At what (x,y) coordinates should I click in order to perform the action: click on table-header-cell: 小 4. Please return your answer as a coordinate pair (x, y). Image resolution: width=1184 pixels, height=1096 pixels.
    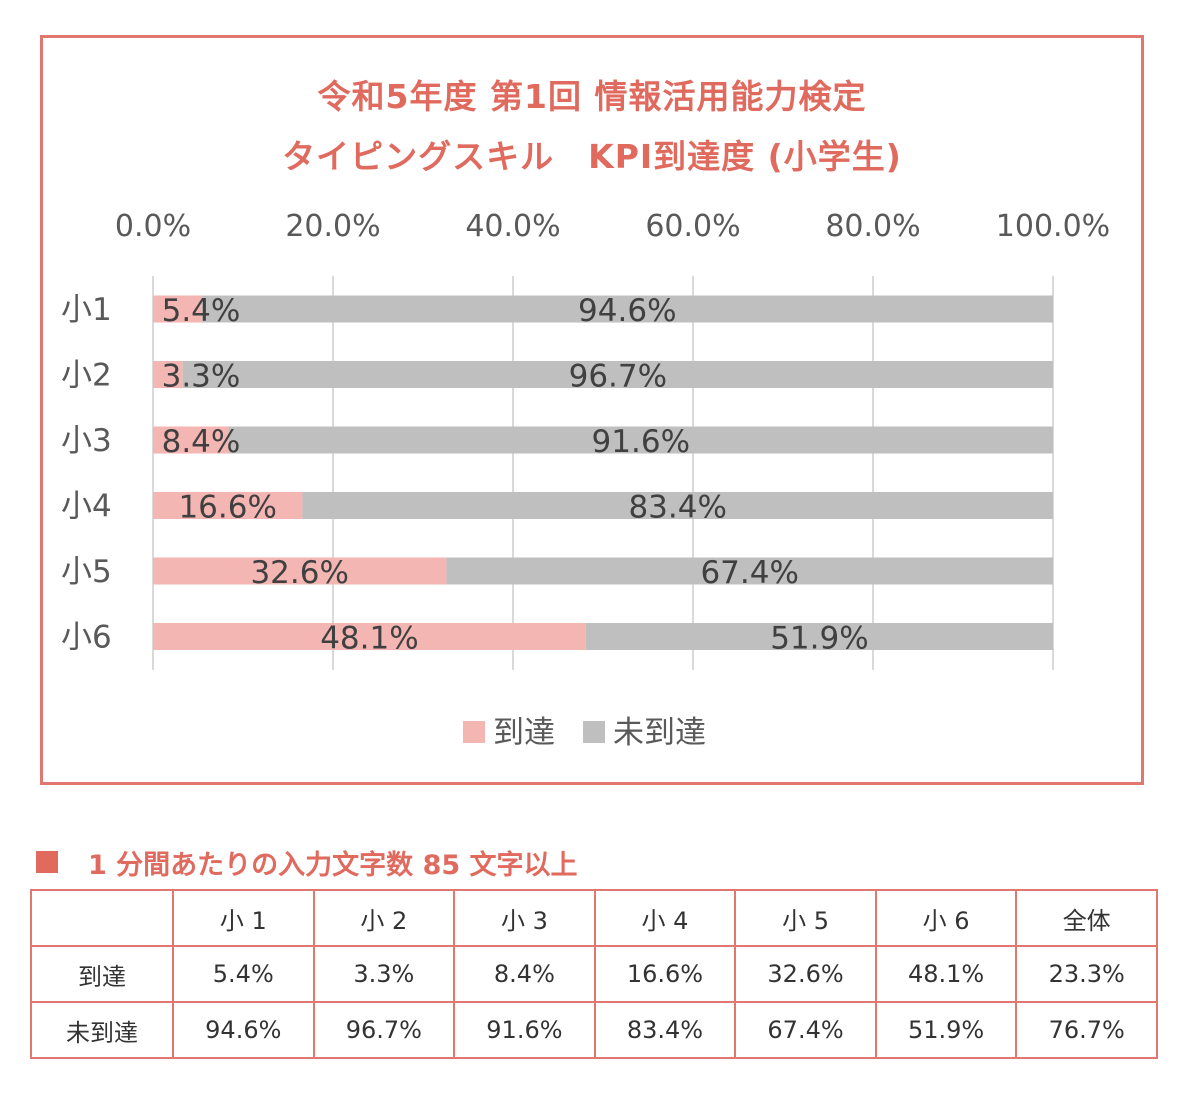
    Looking at the image, I should click on (665, 918).